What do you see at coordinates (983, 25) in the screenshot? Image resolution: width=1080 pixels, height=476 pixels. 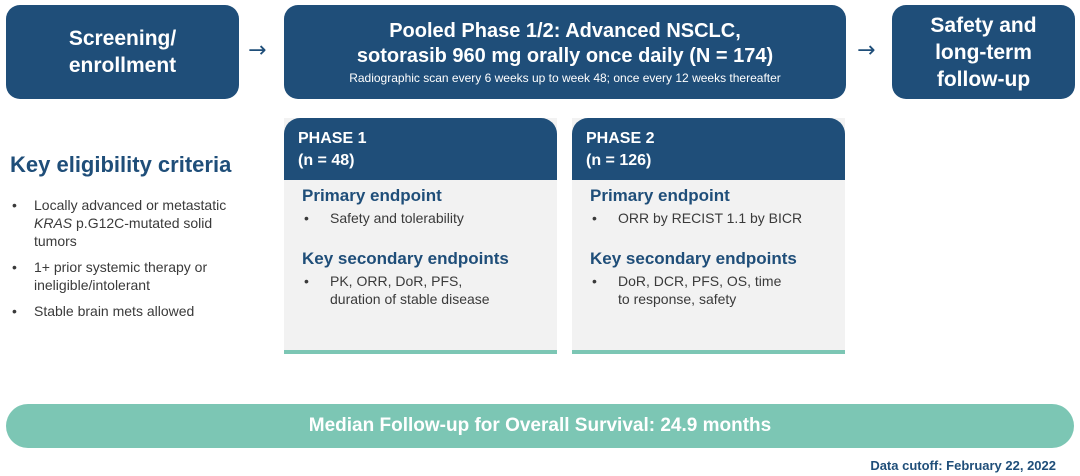 I see `safety-line-1: Safety and` at bounding box center [983, 25].